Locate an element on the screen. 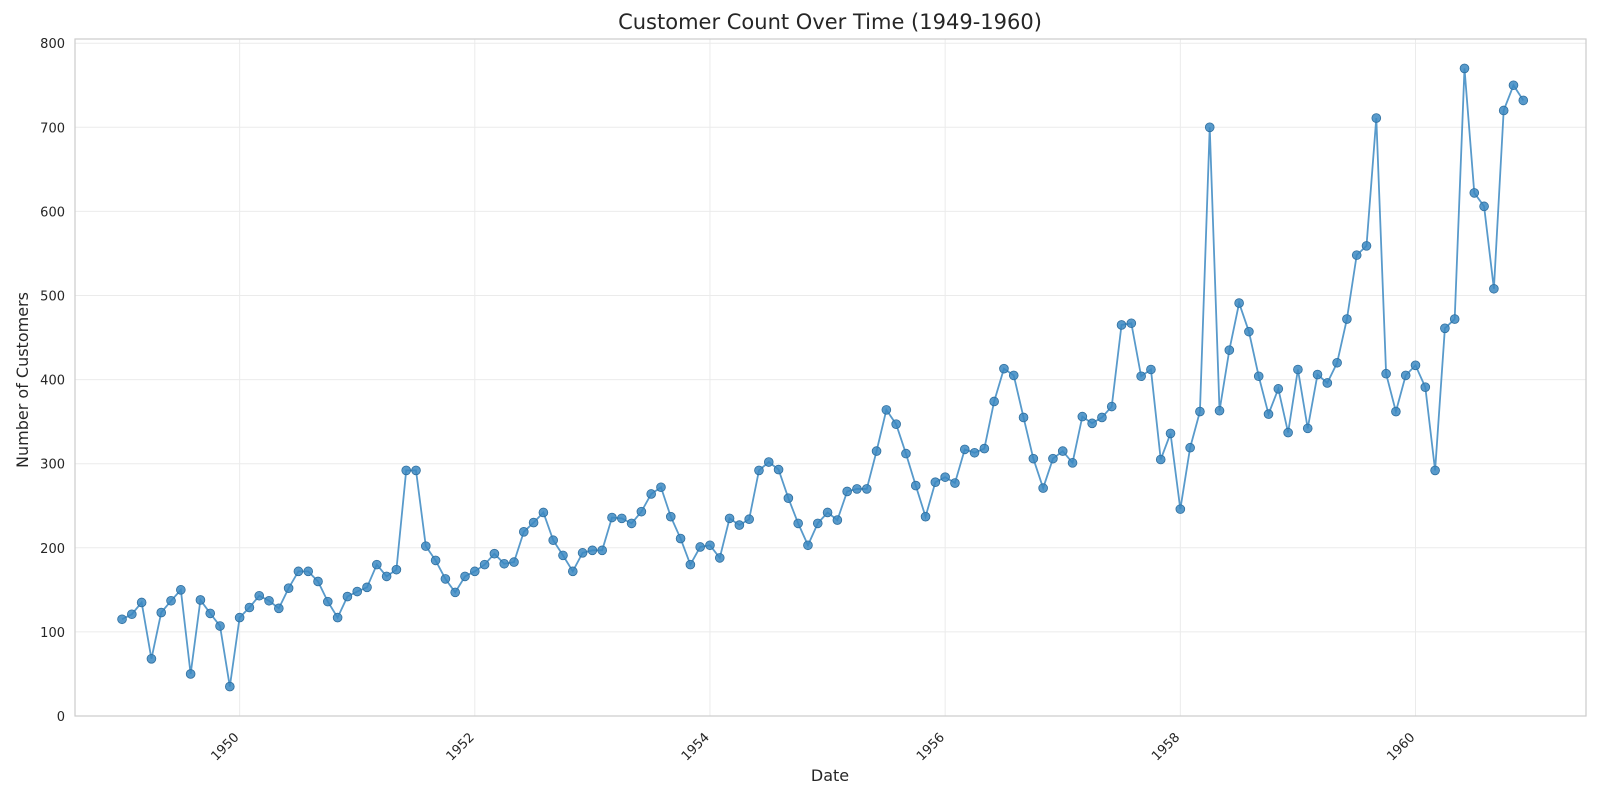 The image size is (1600, 800). y-tick-label: 400 is located at coordinates (52, 381).